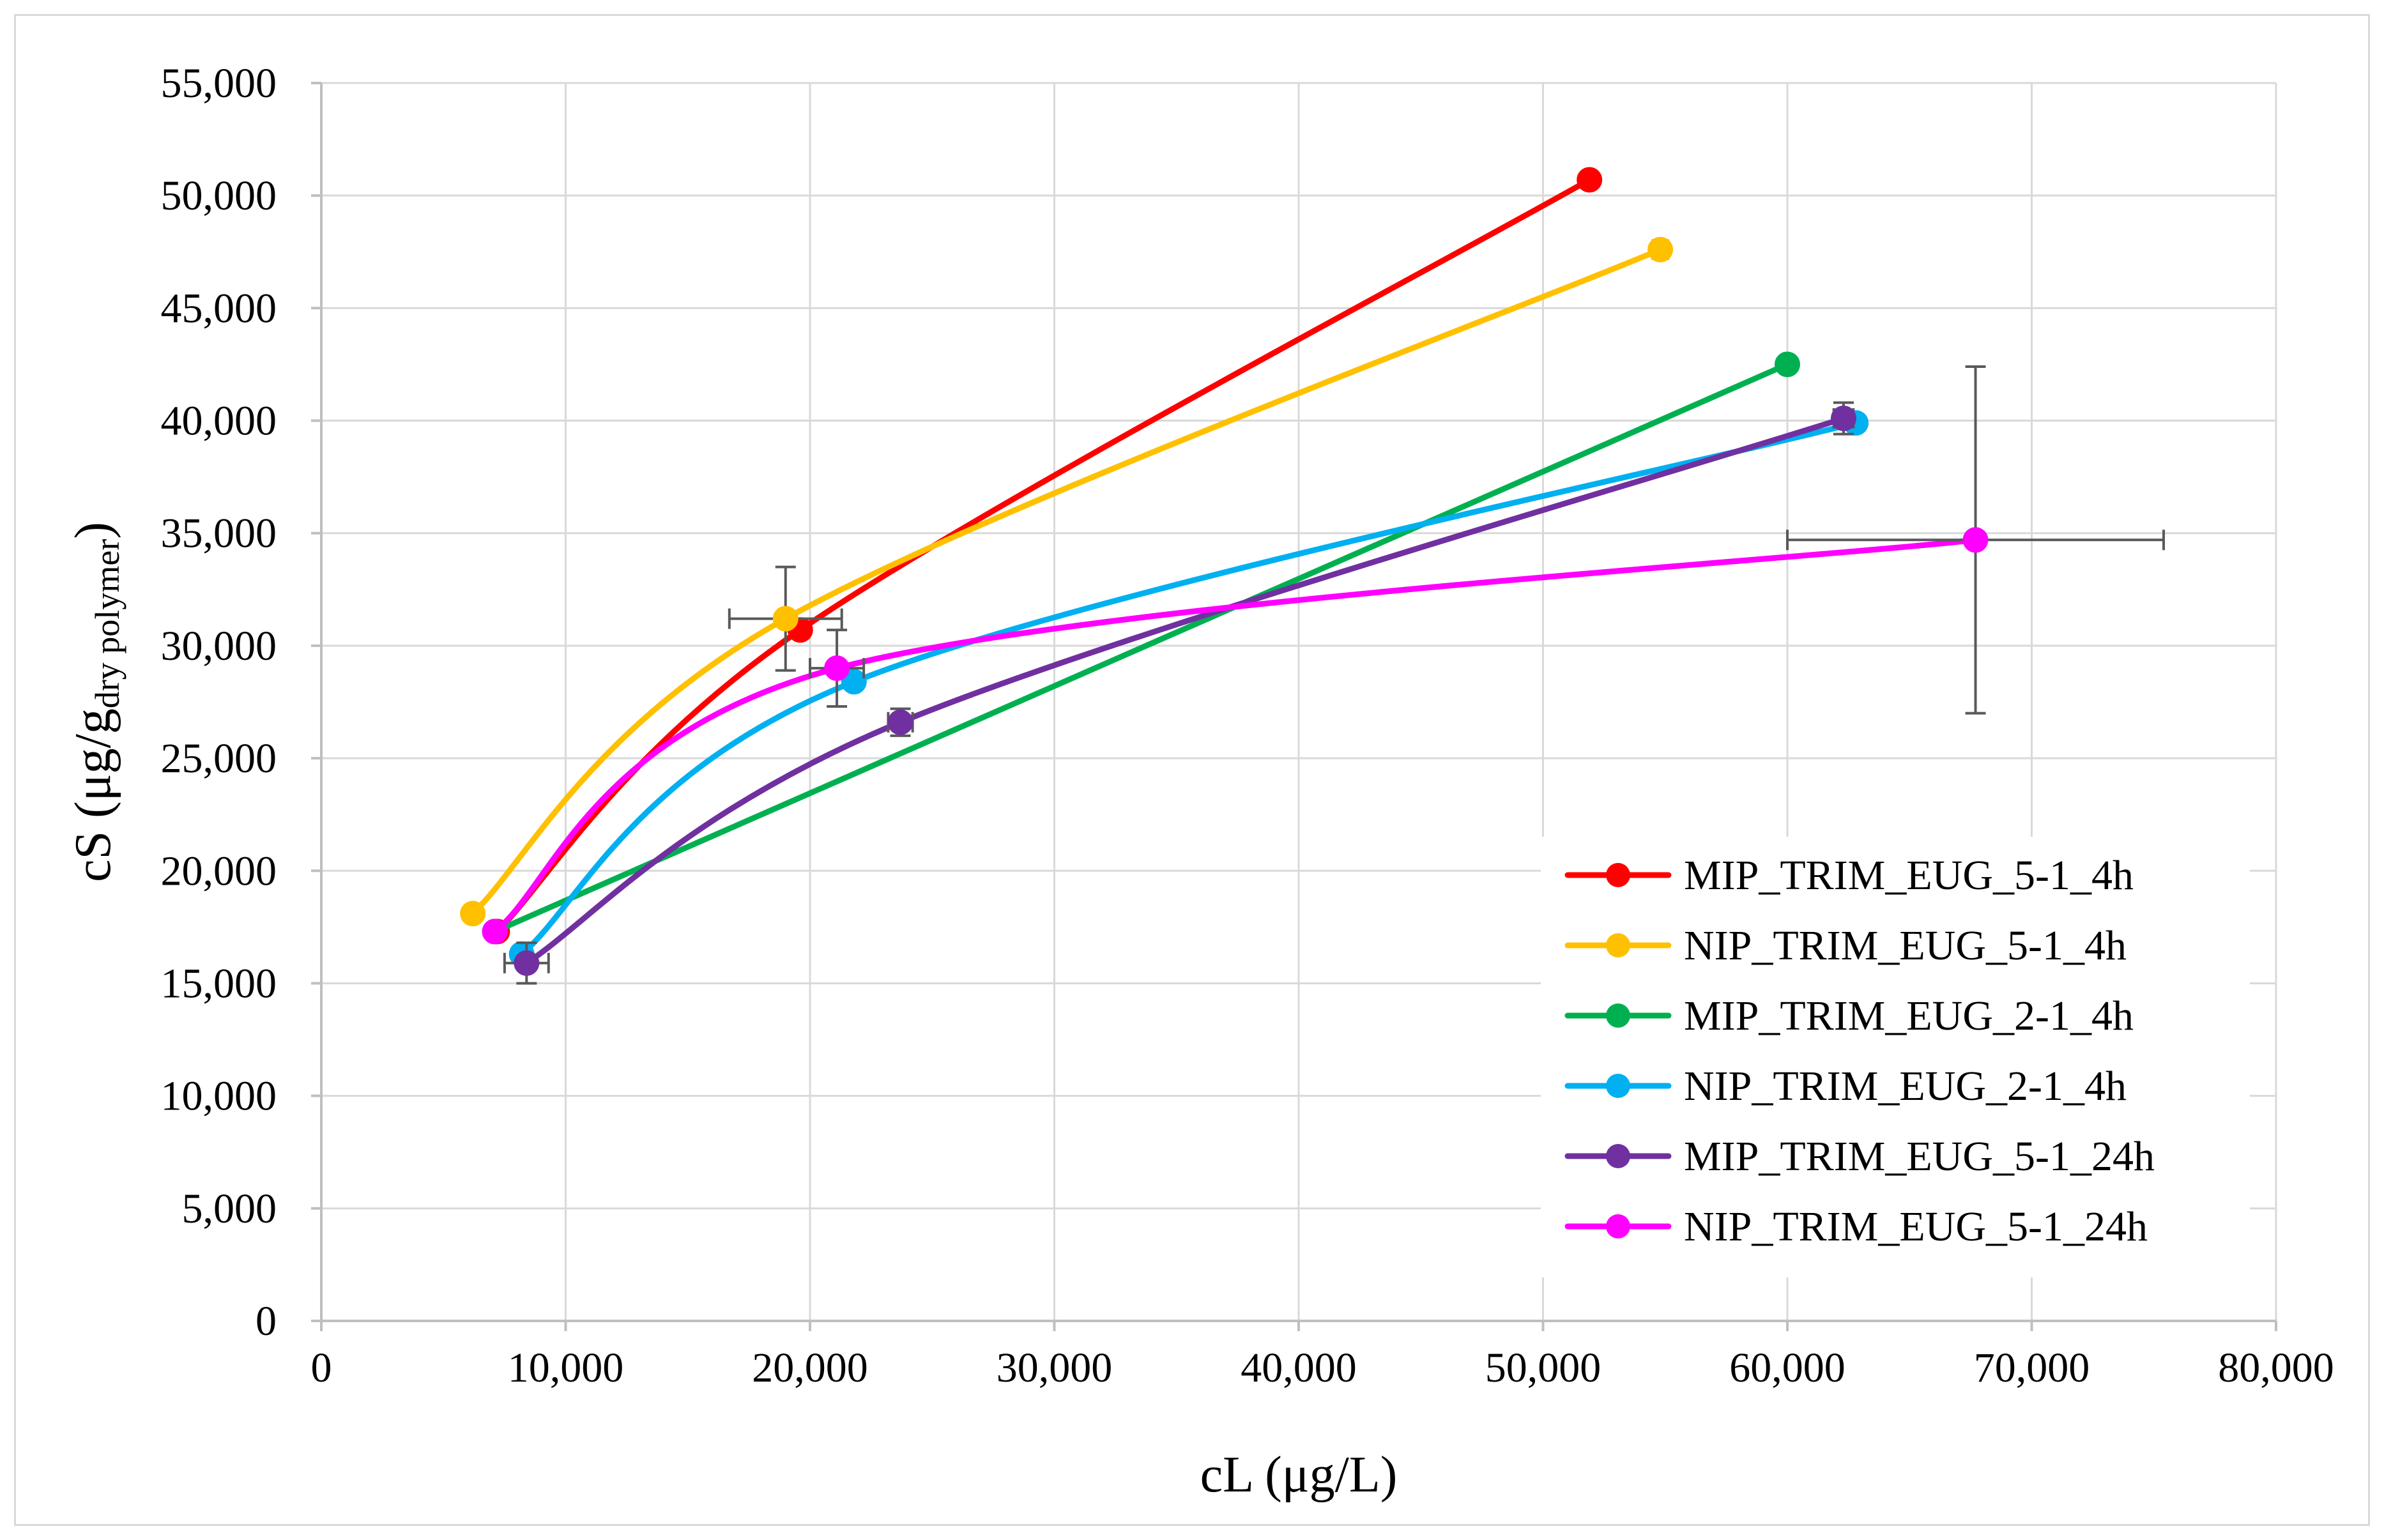 This screenshot has width=2384, height=1540. Describe the element at coordinates (1909, 876) in the screenshot. I see `legend-label: MIP_TRIM_EUG_5-1_4h` at that location.